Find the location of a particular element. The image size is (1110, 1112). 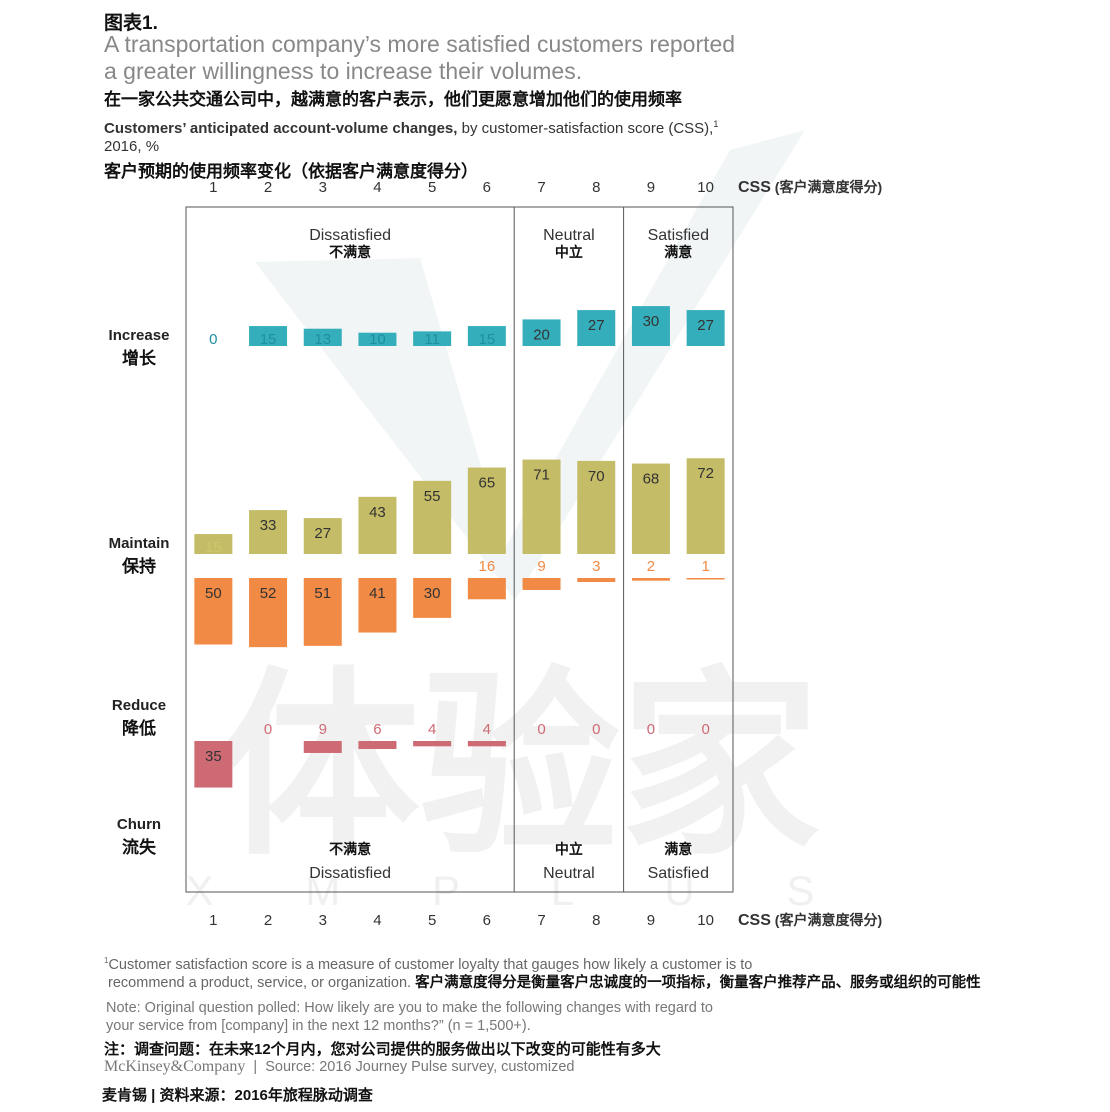

group-label-bottom-zh-dissatisfied: 不满意 is located at coordinates (350, 849).